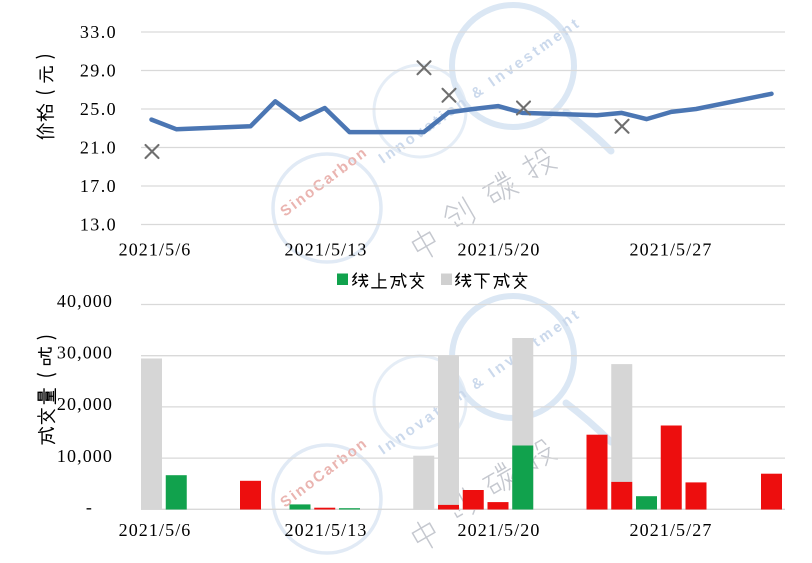 Image resolution: width=812 pixels, height=563 pixels. What do you see at coordinates (98, 32) in the screenshot?
I see `svg-text: 33.0` at bounding box center [98, 32].